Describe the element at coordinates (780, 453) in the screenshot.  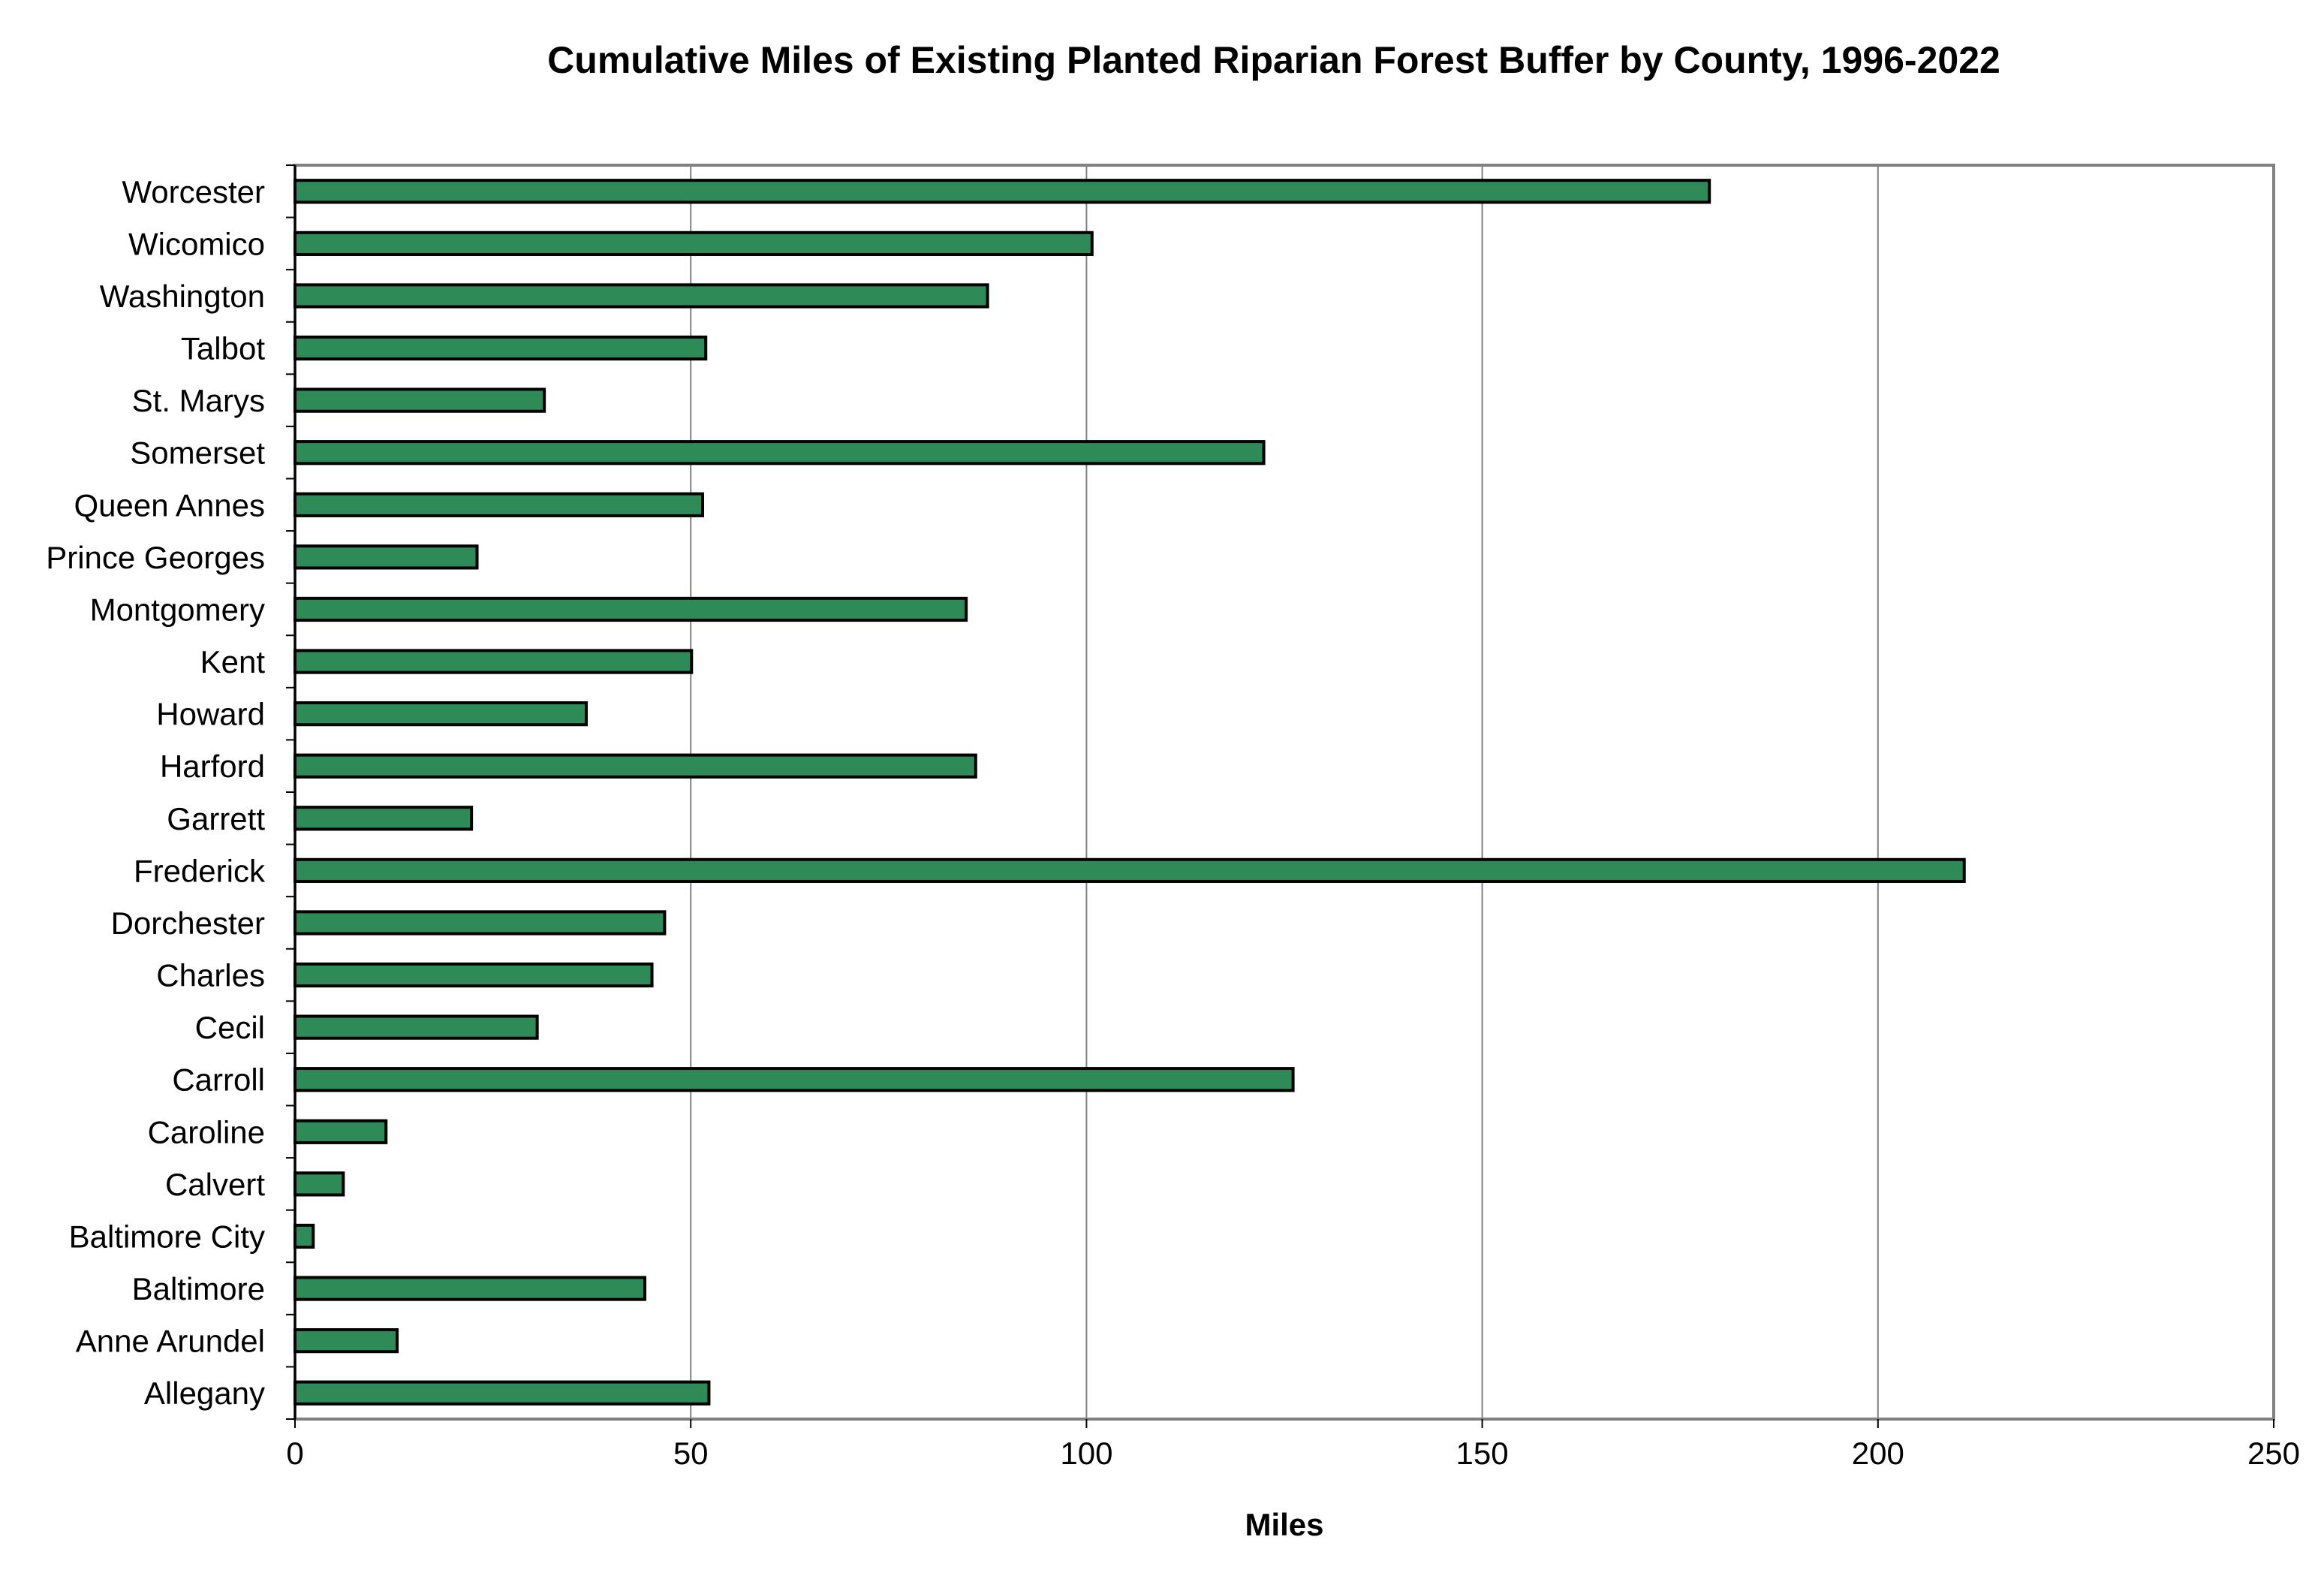
I see `bar-somerset` at that location.